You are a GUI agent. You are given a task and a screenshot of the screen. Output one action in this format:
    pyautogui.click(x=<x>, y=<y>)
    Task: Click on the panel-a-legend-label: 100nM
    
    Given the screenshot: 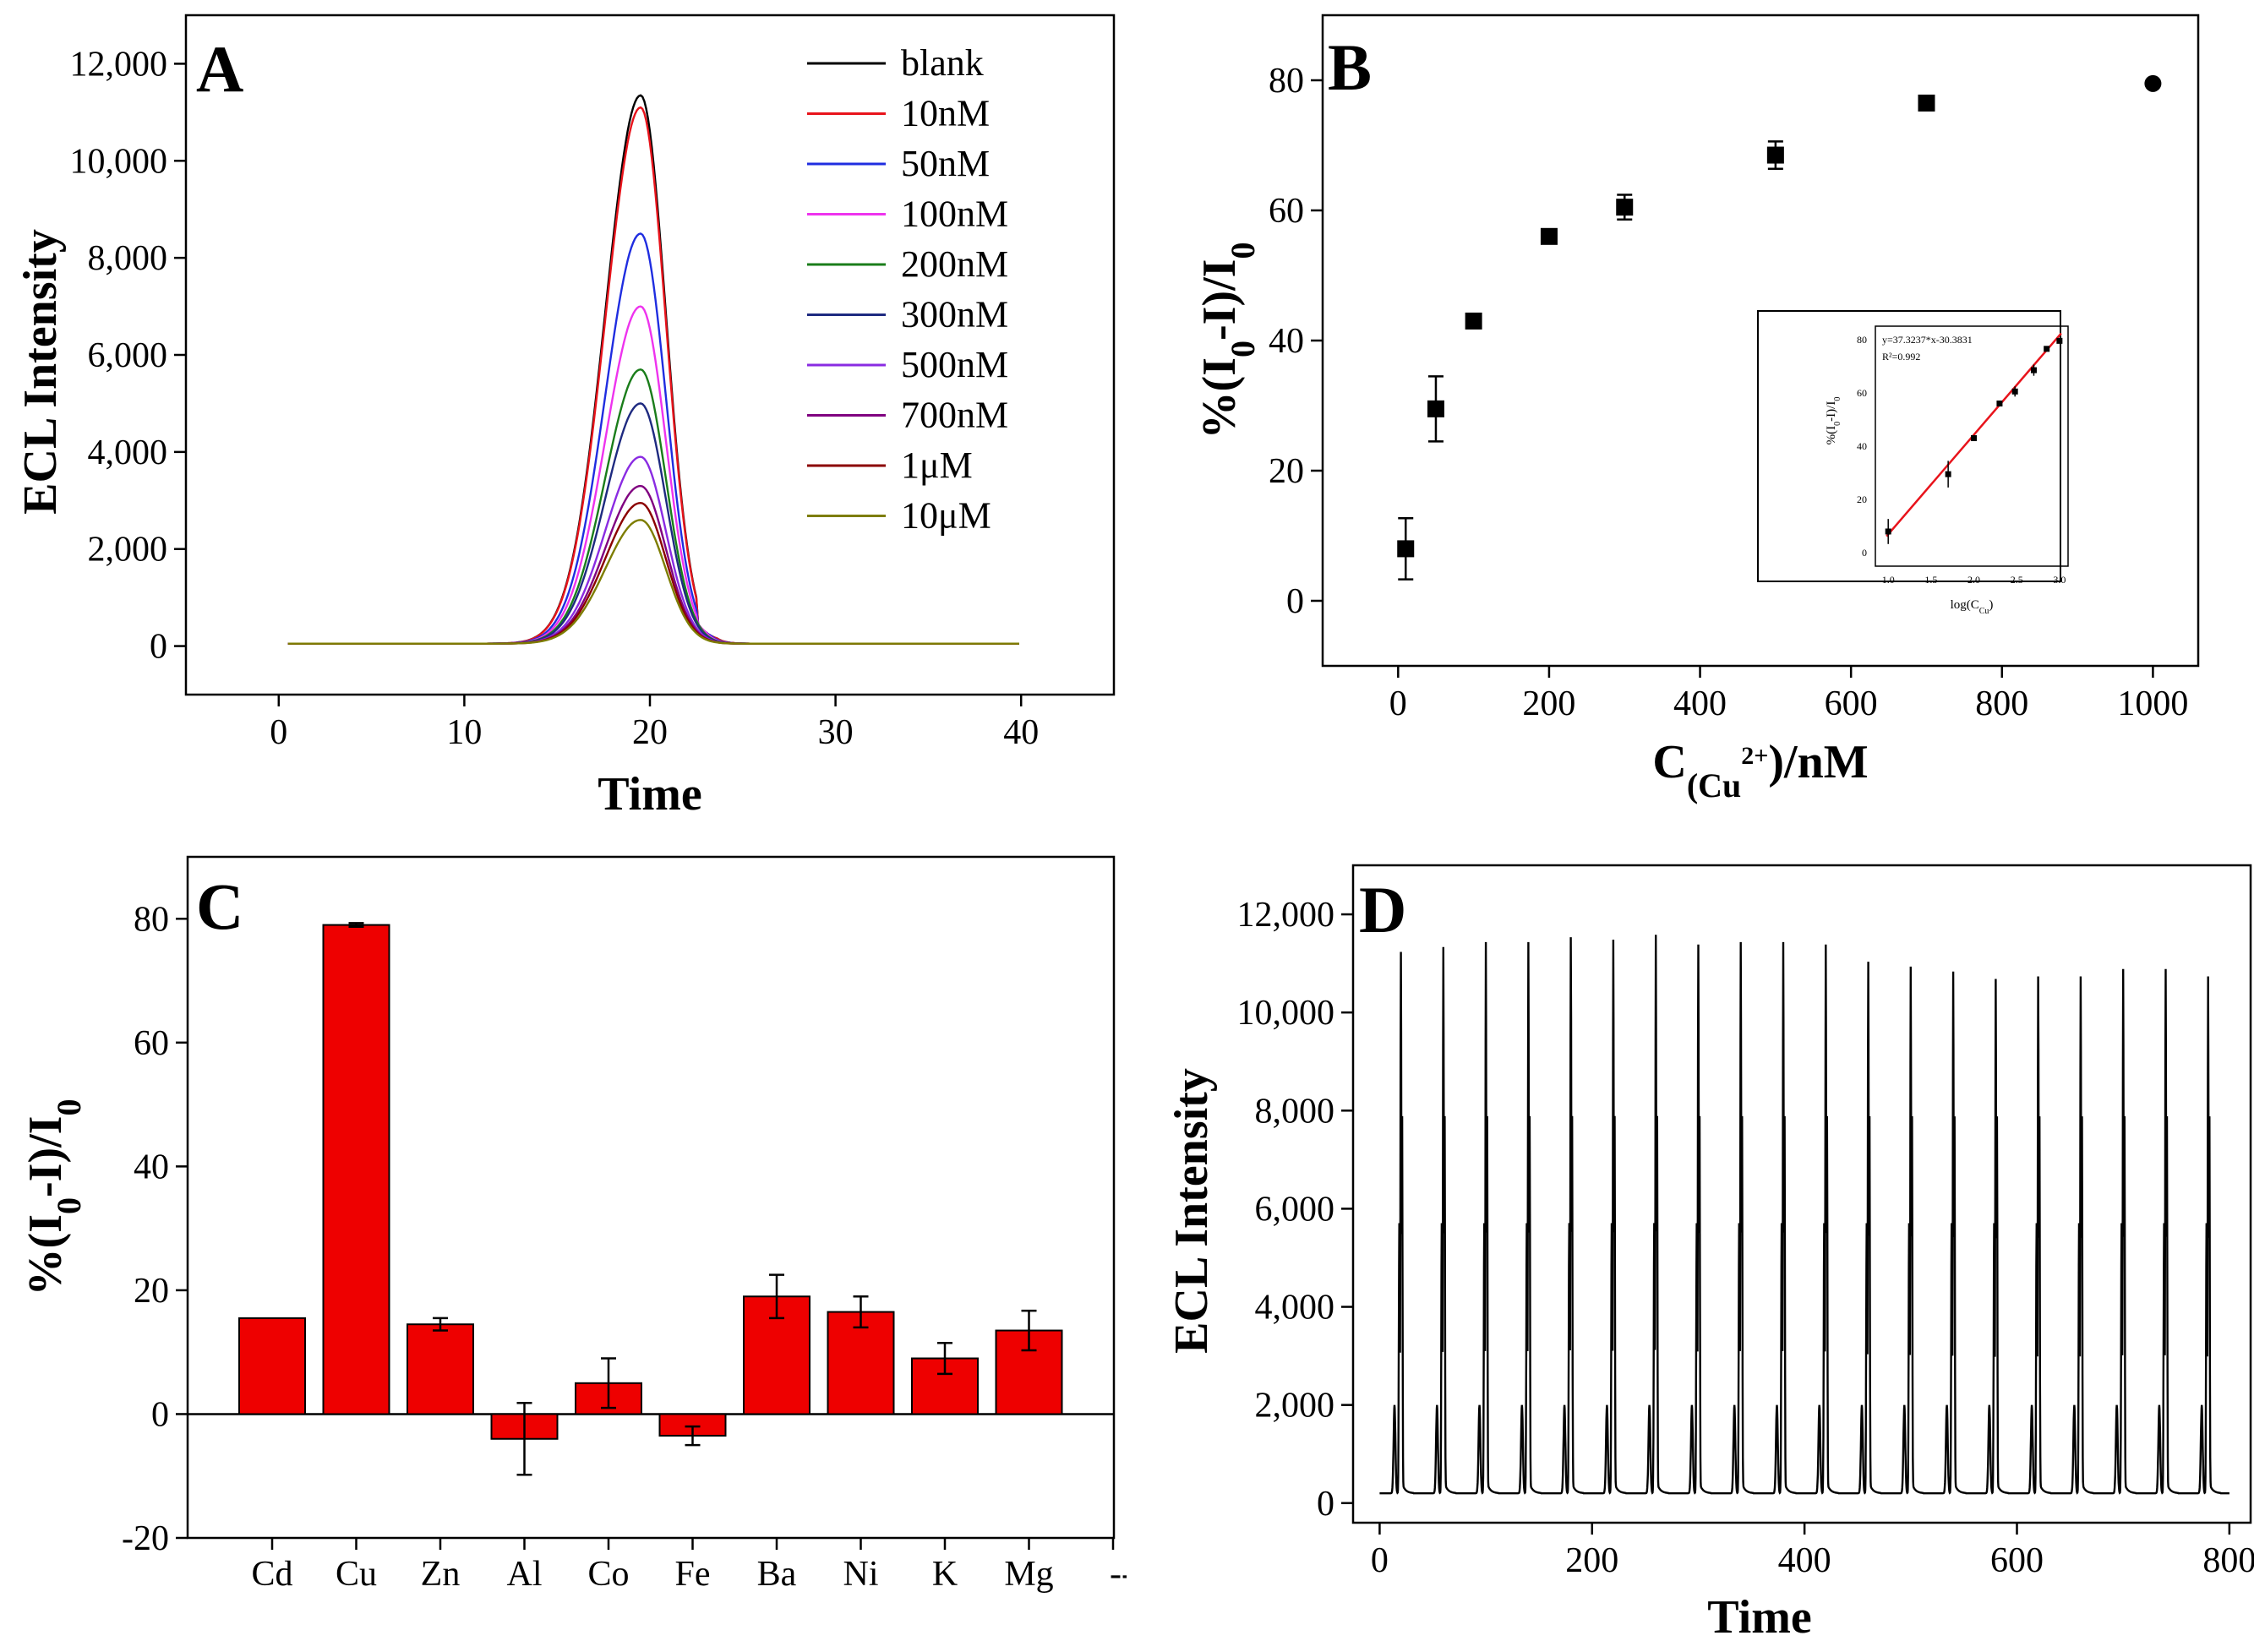 What is the action you would take?
    pyautogui.click(x=954, y=214)
    